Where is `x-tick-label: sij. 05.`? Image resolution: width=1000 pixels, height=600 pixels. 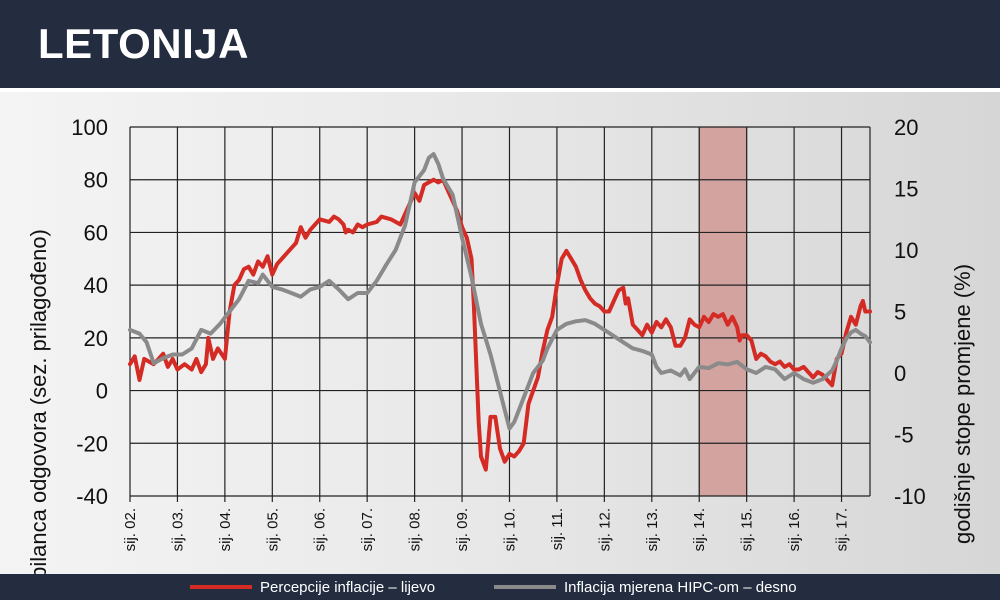
x-tick-label: sij. 05. is located at coordinates (272, 529).